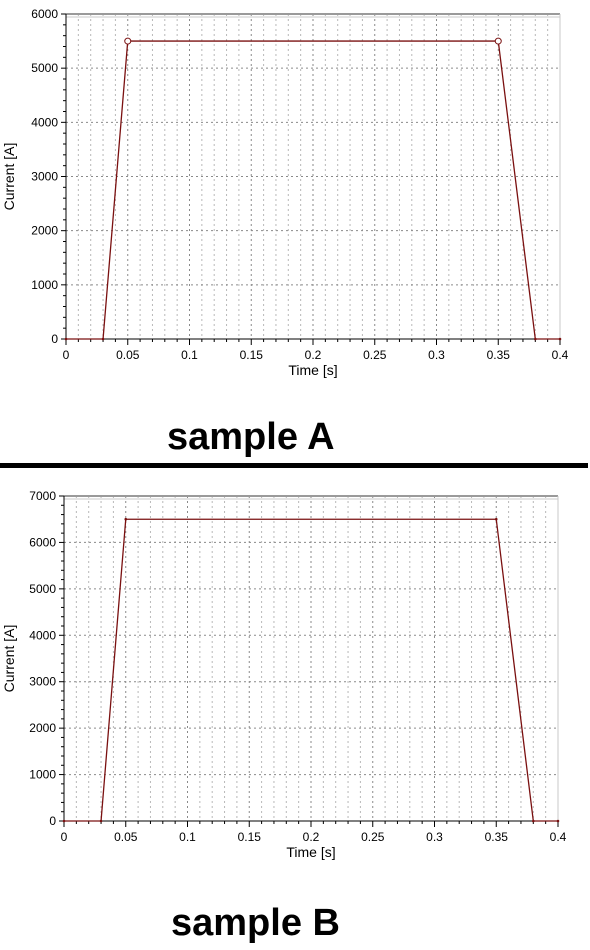 The height and width of the screenshot is (950, 590). What do you see at coordinates (42, 496) in the screenshot?
I see `y-tick-label: 7000` at bounding box center [42, 496].